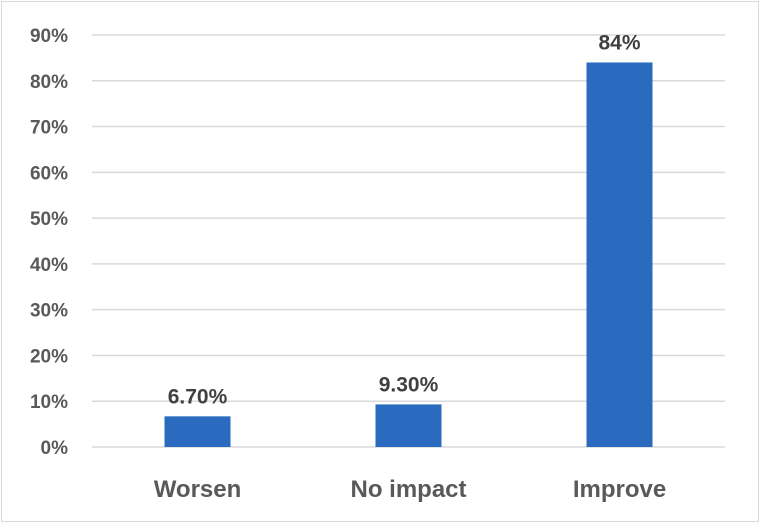  Describe the element at coordinates (55, 448) in the screenshot. I see `y-tick-label: 0%` at that location.